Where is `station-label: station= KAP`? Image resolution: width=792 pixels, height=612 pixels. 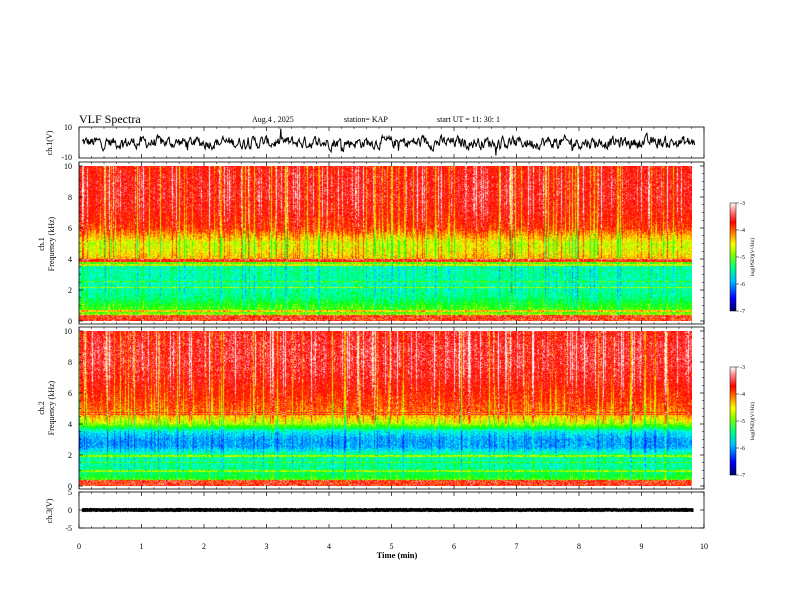
station-label: station= KAP is located at coordinates (366, 119).